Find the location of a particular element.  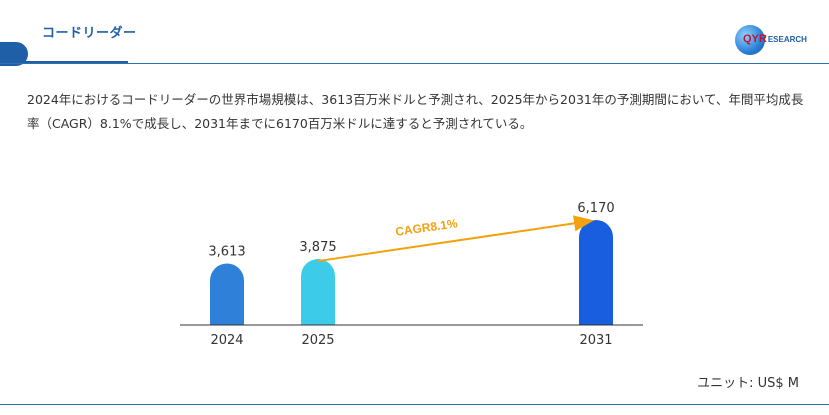

page-title: コードリーダー is located at coordinates (89, 33).